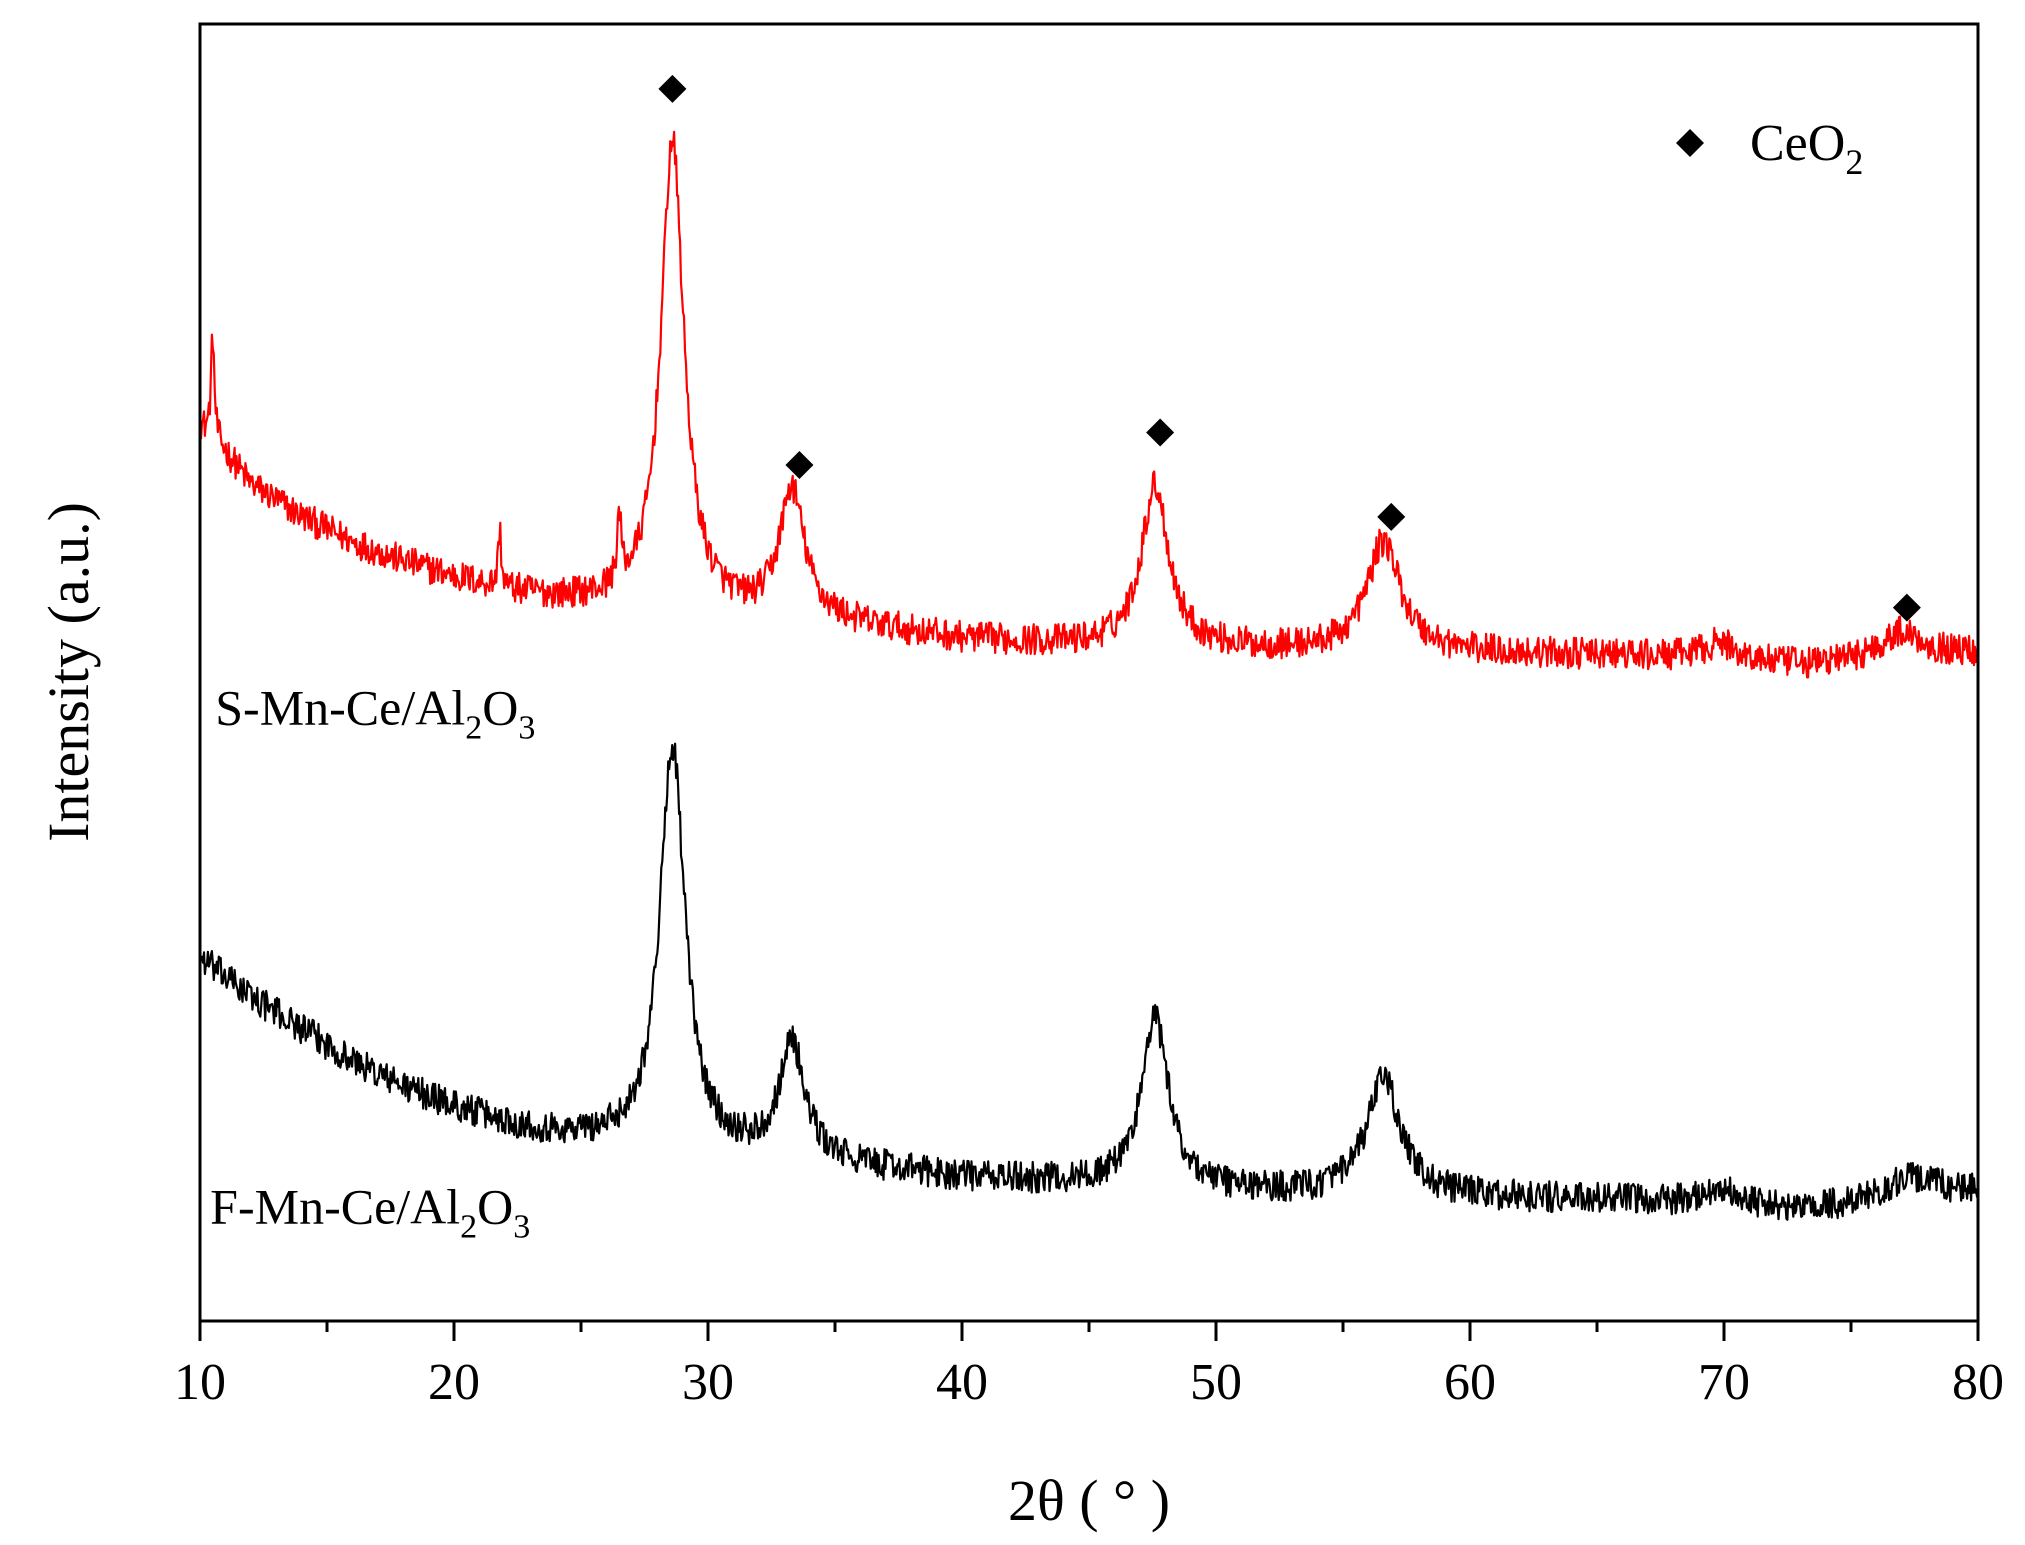  I want to click on label-text: S-Mn-Ce/Al, so click(340, 707).